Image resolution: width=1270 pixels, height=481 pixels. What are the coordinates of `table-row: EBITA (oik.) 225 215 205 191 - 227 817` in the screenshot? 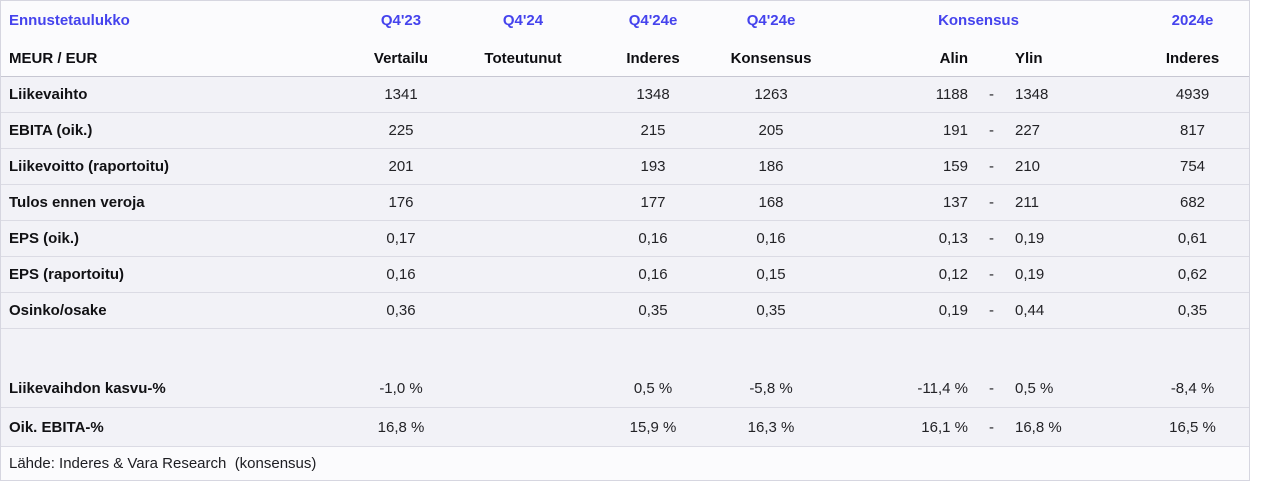 It's located at (625, 131).